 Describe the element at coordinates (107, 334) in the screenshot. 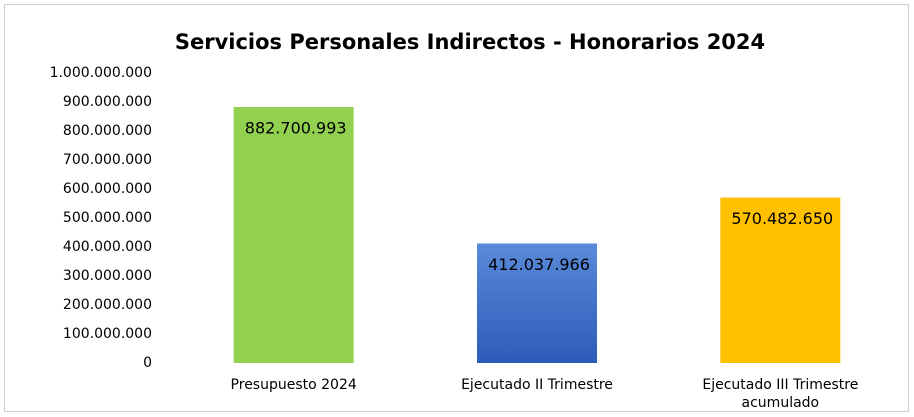

I see `y-tick-label: 100.000.000` at that location.